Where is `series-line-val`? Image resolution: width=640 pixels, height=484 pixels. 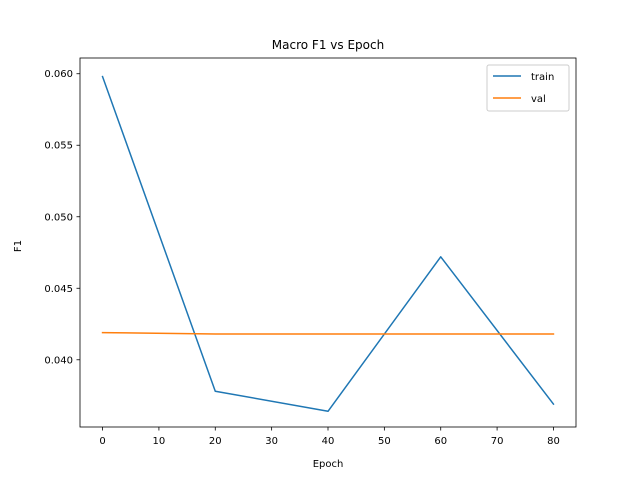
series-line-val is located at coordinates (328, 333).